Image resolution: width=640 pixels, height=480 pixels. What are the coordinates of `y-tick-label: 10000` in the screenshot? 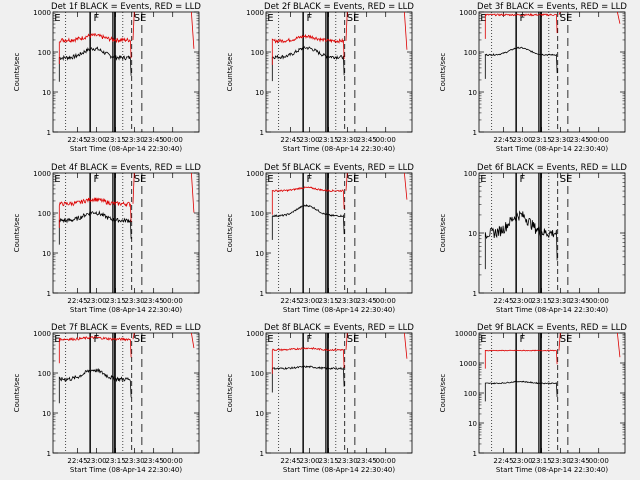 It's located at (466, 334).